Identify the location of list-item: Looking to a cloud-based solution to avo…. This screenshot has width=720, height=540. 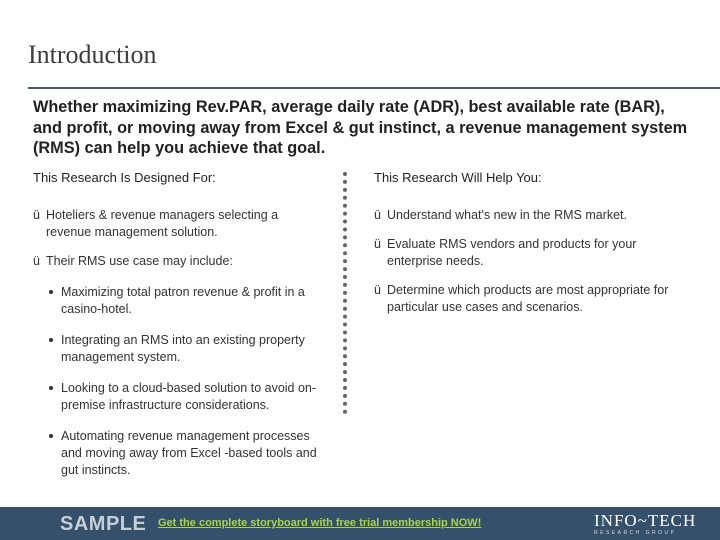
(178, 397).